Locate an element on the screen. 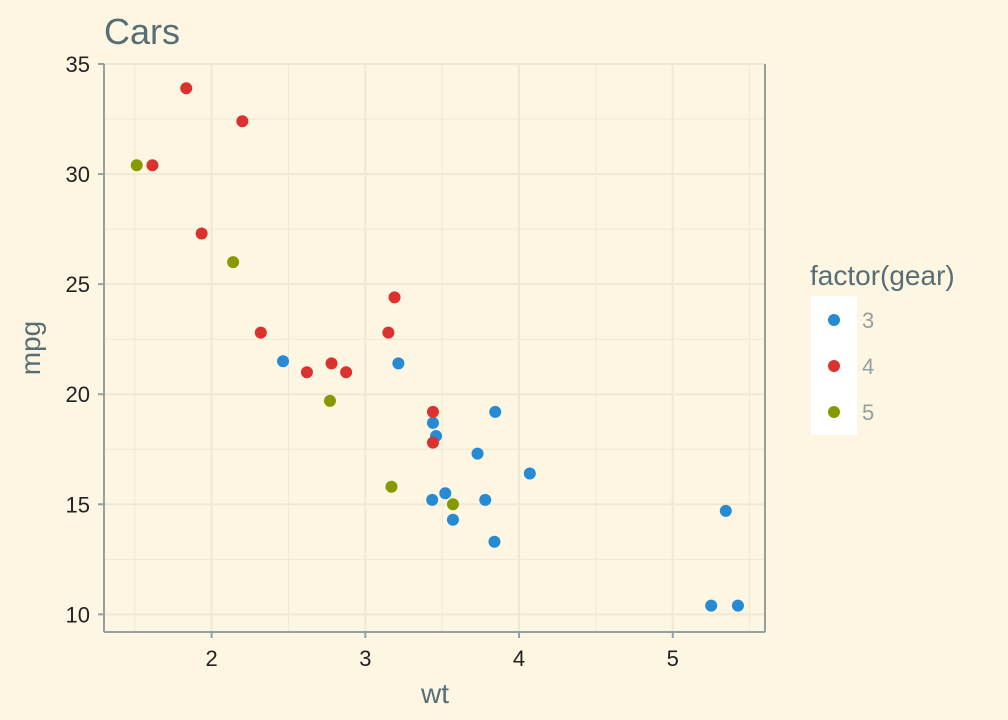 This screenshot has width=1008, height=720. y-tick-label: 20 is located at coordinates (78, 394).